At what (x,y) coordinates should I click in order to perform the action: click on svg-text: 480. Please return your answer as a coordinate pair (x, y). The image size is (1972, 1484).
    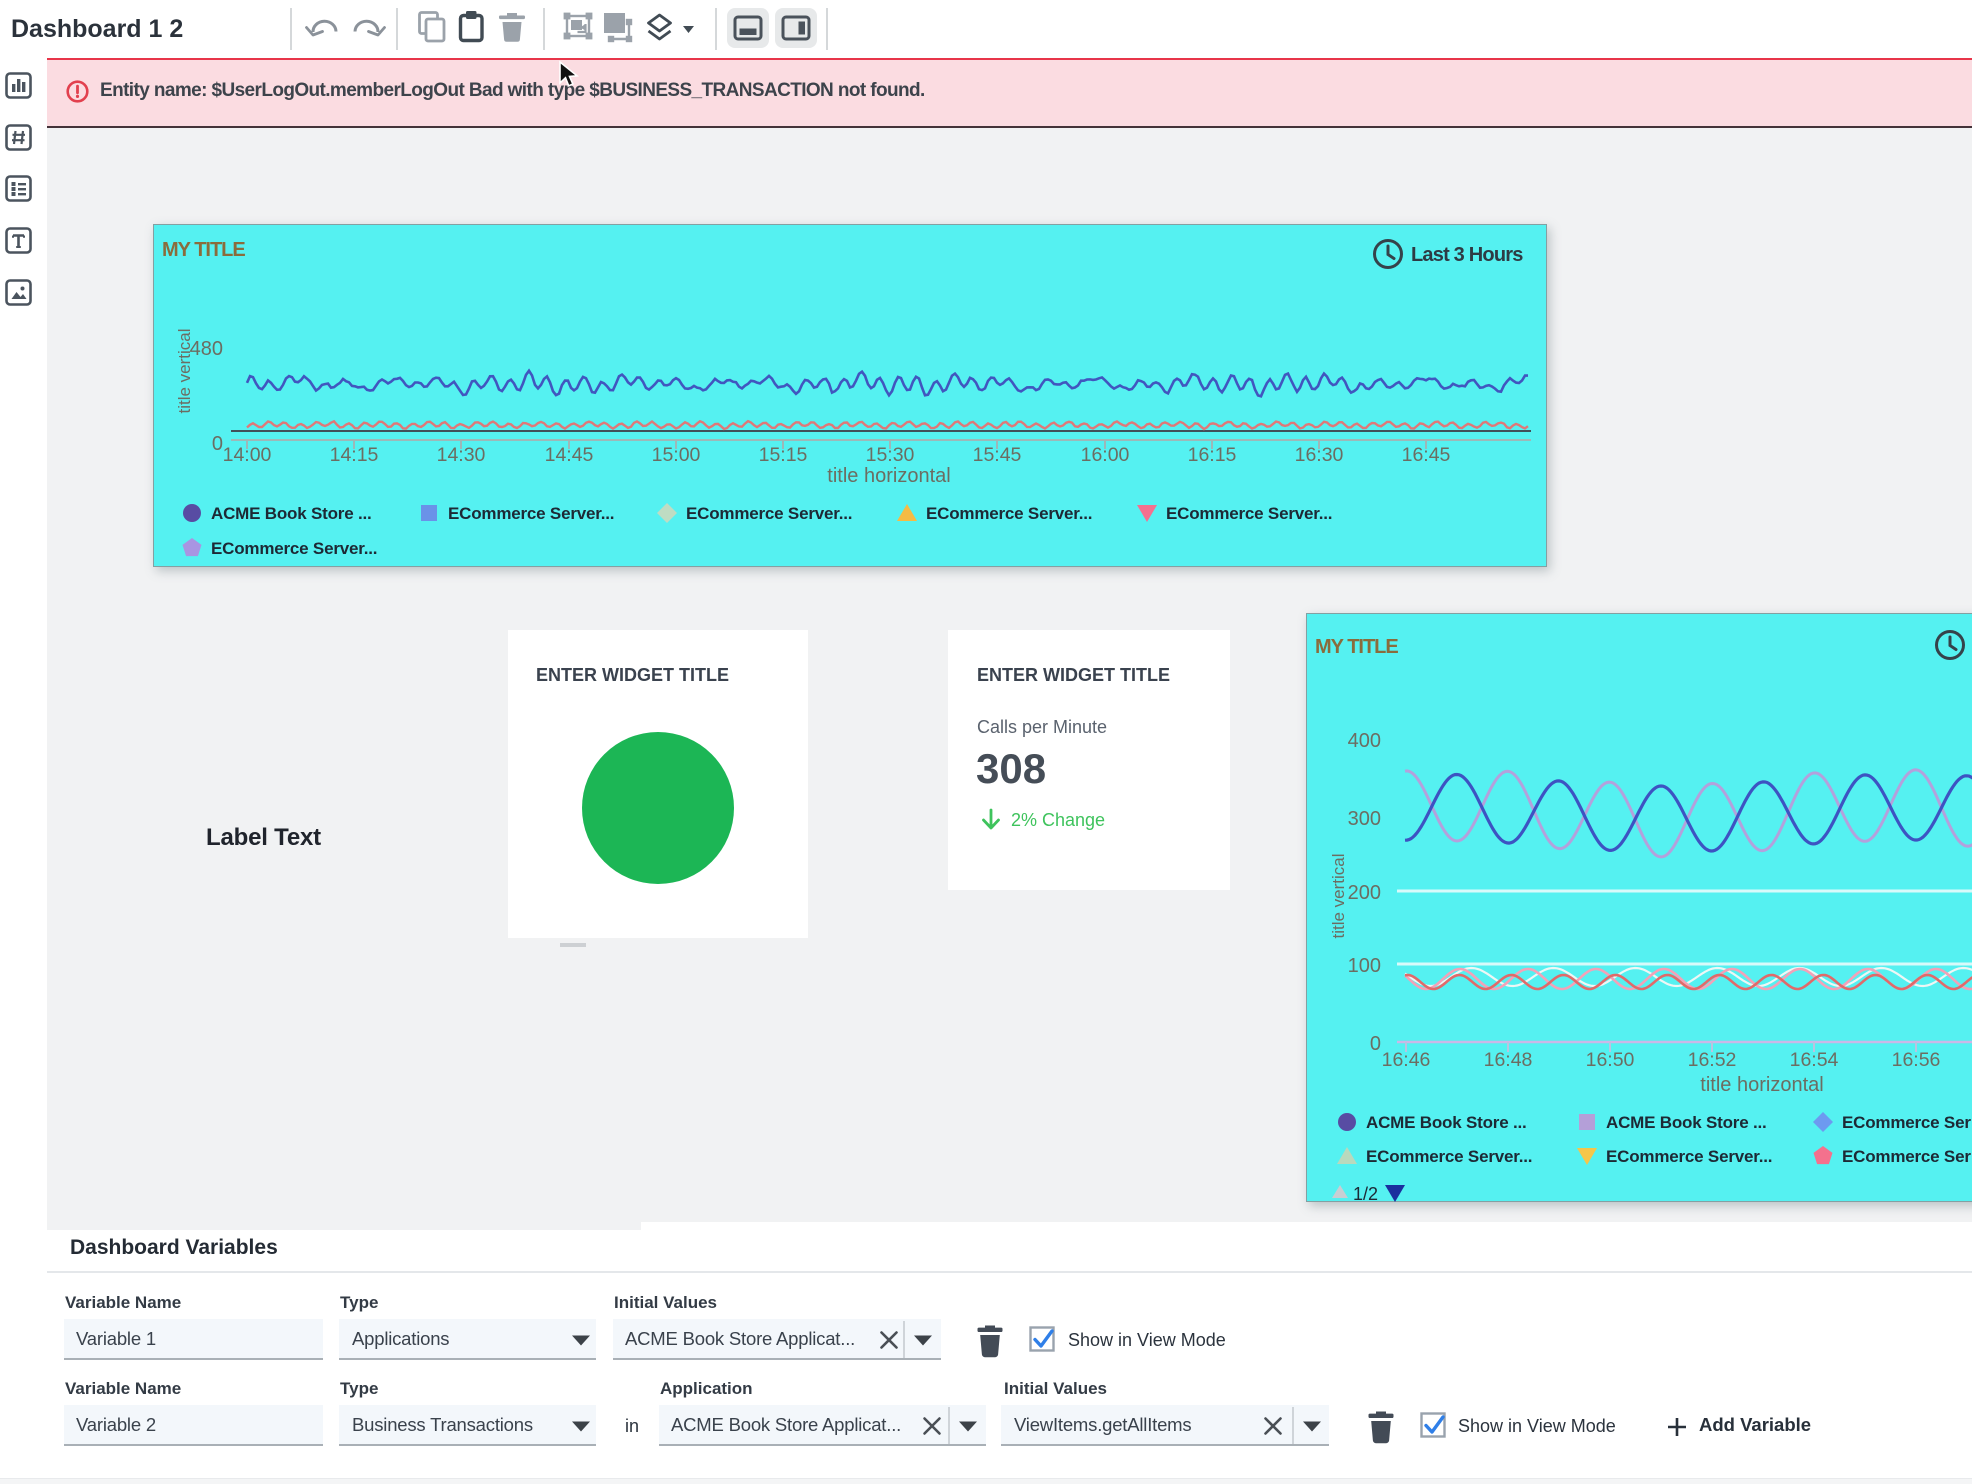
    Looking at the image, I should click on (206, 349).